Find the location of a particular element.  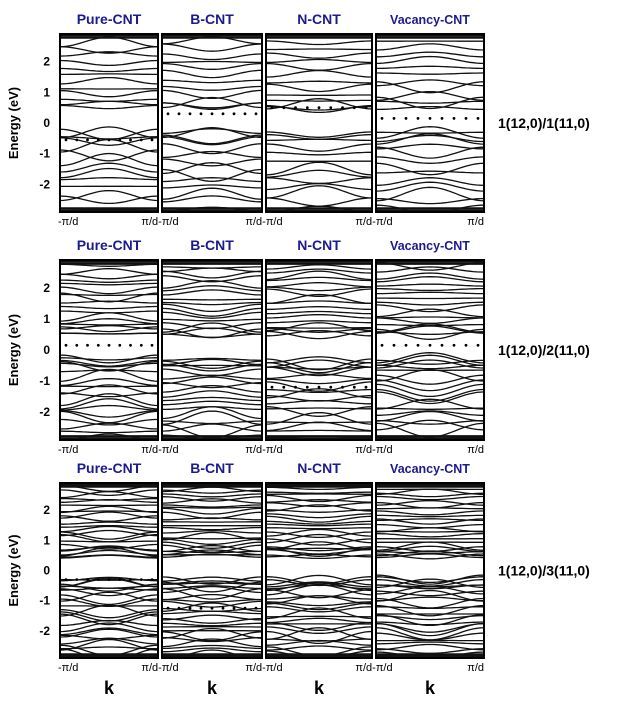

y-tick-label: -1 is located at coordinates (44, 601).